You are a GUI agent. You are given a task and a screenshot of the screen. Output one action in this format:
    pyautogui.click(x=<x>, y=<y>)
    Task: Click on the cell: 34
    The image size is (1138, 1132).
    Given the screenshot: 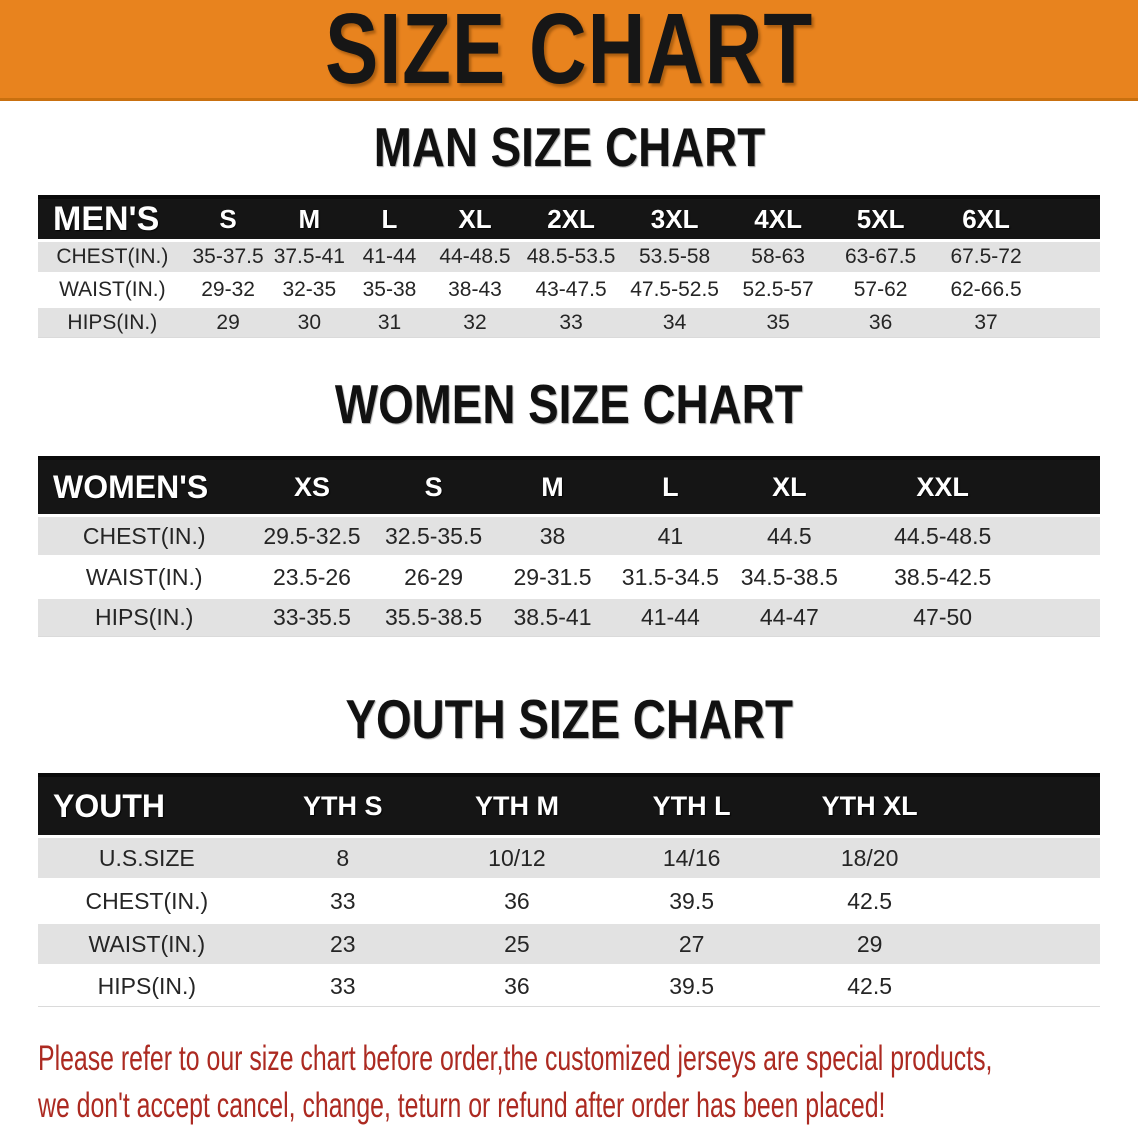 What is the action you would take?
    pyautogui.click(x=675, y=321)
    